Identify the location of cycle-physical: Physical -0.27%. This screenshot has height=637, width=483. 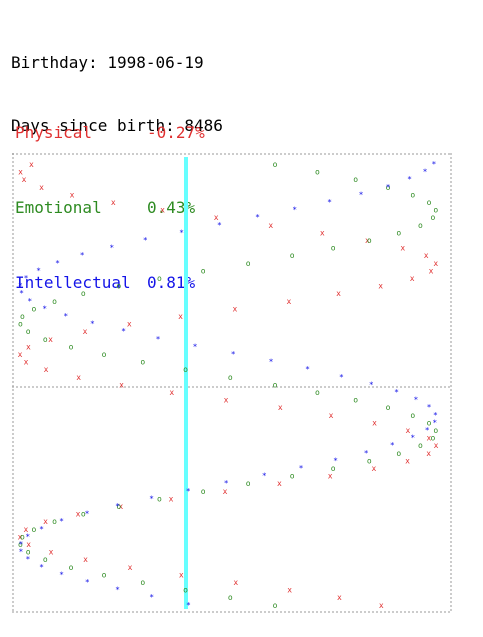
(110, 132).